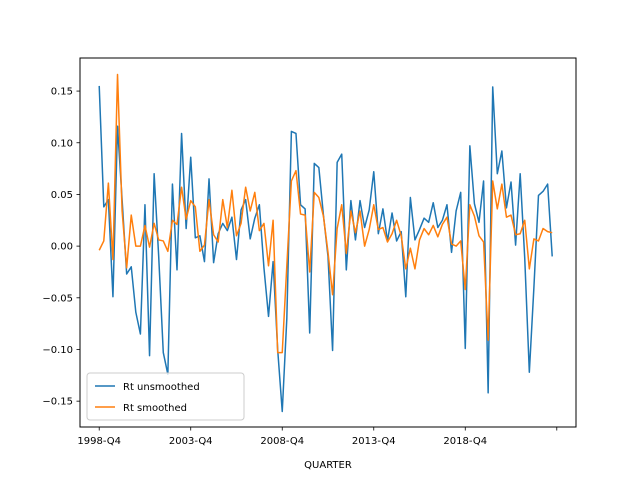 The height and width of the screenshot is (480, 640). What do you see at coordinates (155, 408) in the screenshot?
I see `legend-label-smoothed: Rt smoothed` at bounding box center [155, 408].